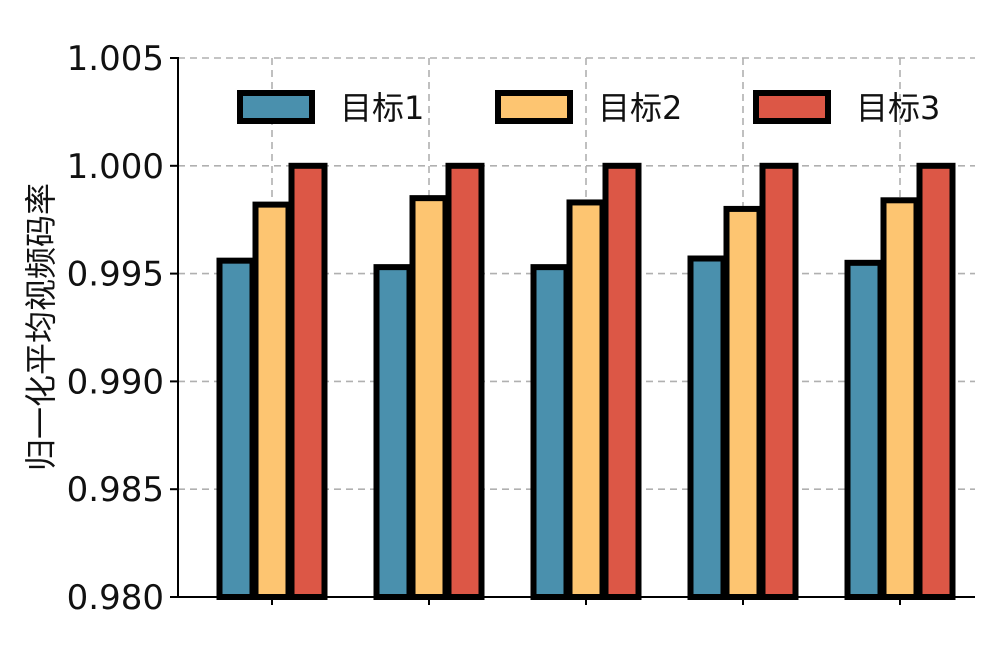 The image size is (996, 655). What do you see at coordinates (115, 490) in the screenshot?
I see `y-tick-label: 0.985` at bounding box center [115, 490].